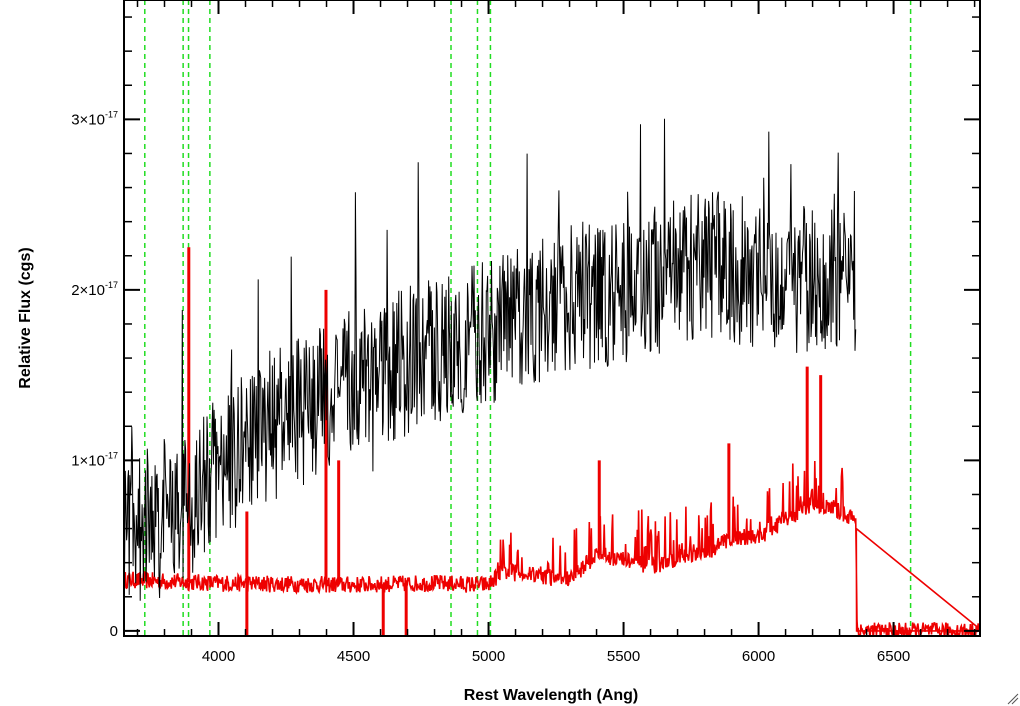 This screenshot has width=1020, height=706. What do you see at coordinates (94, 289) in the screenshot?
I see `y-tick-label: 2×10⁻¹⁷` at bounding box center [94, 289].